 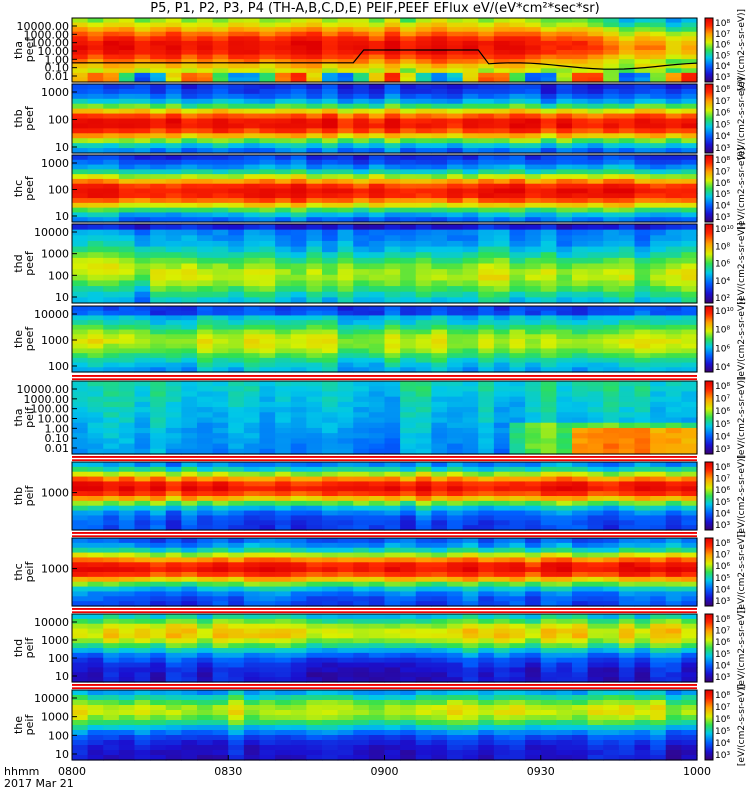 I want to click on colorbar-label: [eV/(cm2-s-sr-eV)], so click(x=742, y=339).